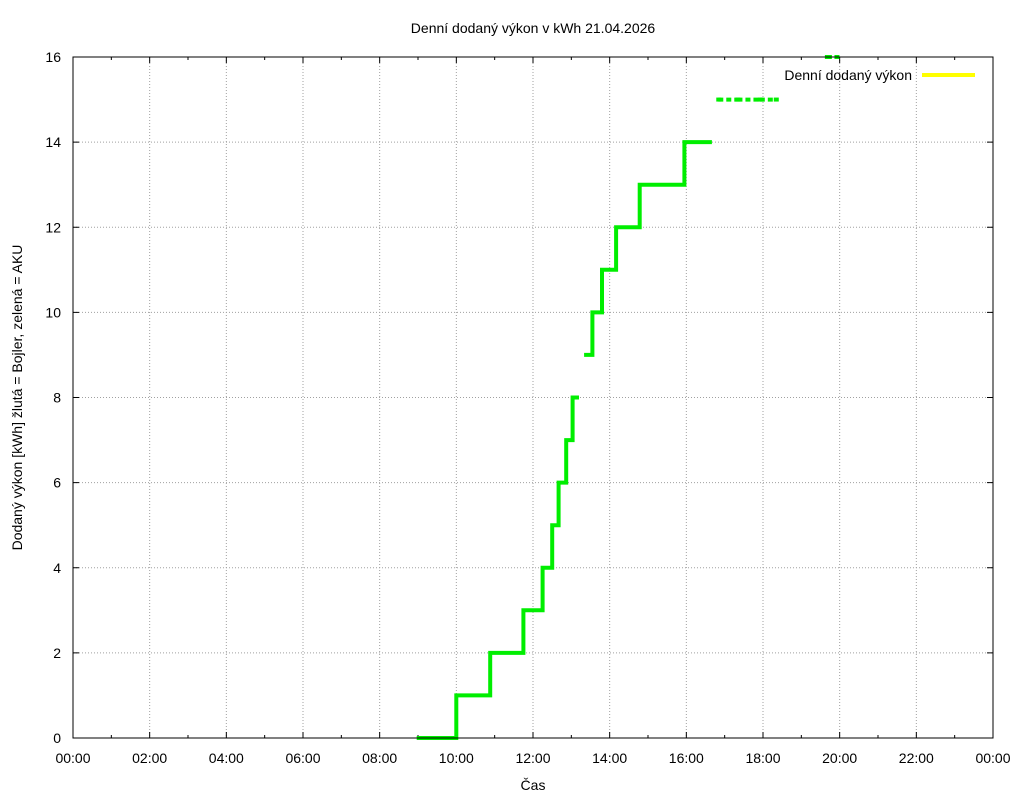 This screenshot has height=800, width=1024. Describe the element at coordinates (53, 227) in the screenshot. I see `y-tick-label: 12` at that location.